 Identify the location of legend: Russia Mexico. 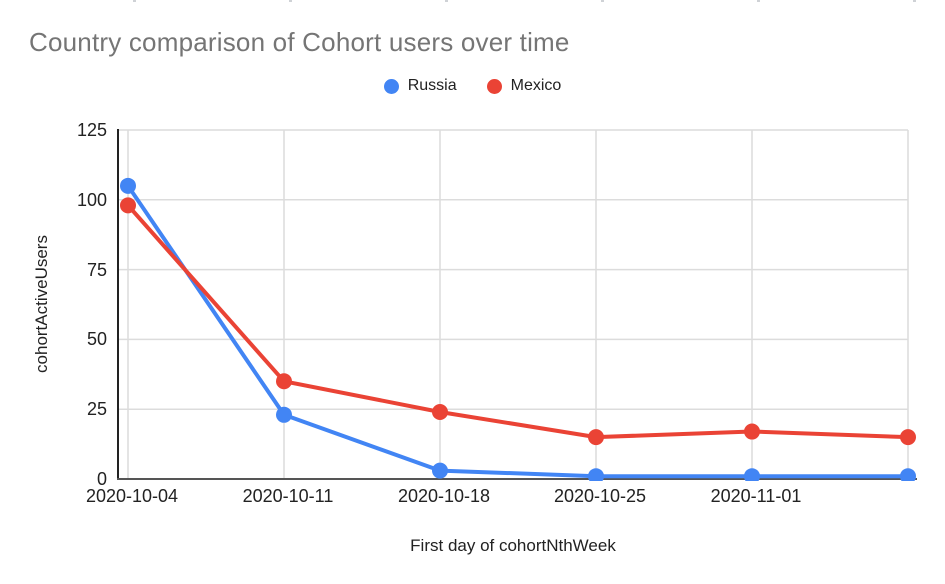
(472, 86).